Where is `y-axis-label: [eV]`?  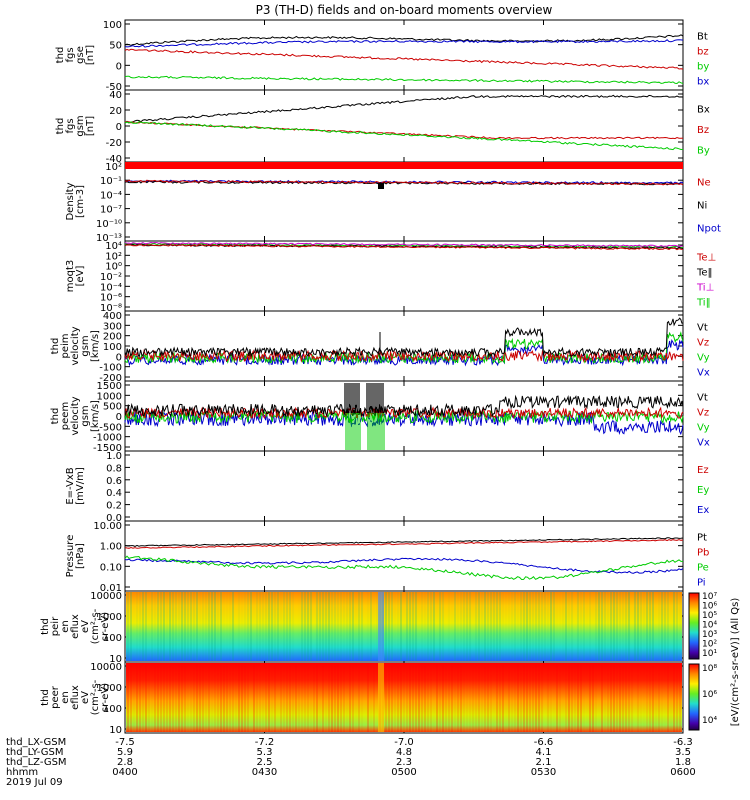
y-axis-label: [eV] is located at coordinates (80, 276).